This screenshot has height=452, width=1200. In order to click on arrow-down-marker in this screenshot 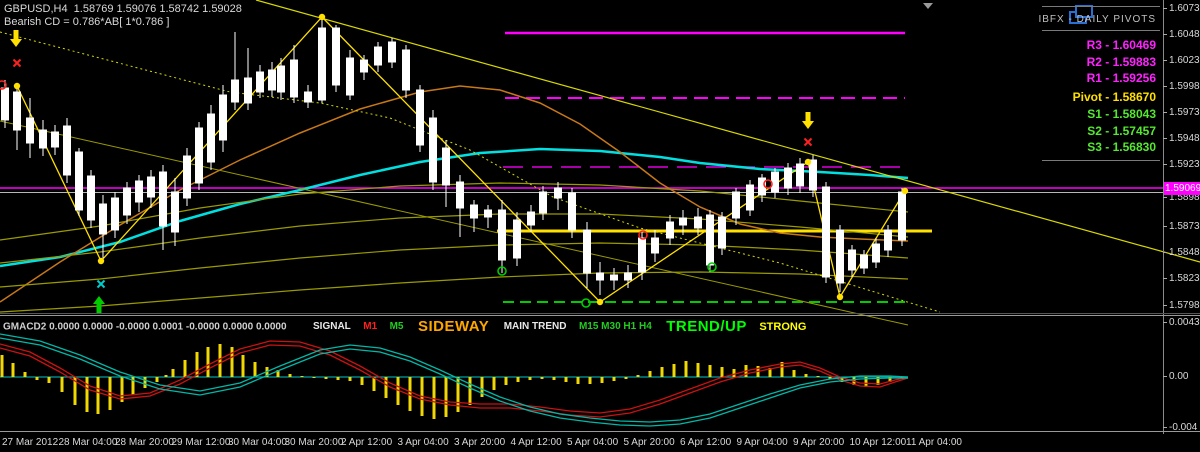, I will do `click(16, 38)`.